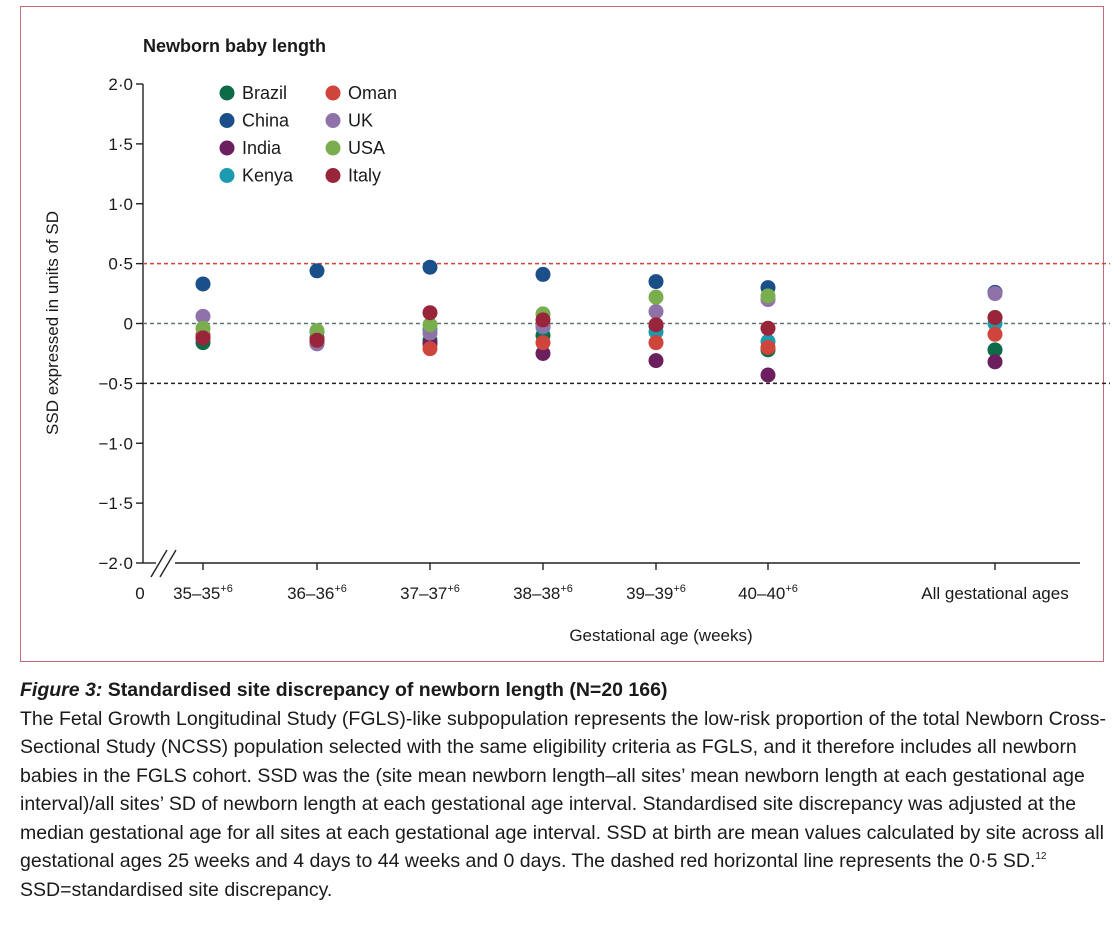 The width and height of the screenshot is (1120, 936). I want to click on legend-label-china: China, so click(266, 121).